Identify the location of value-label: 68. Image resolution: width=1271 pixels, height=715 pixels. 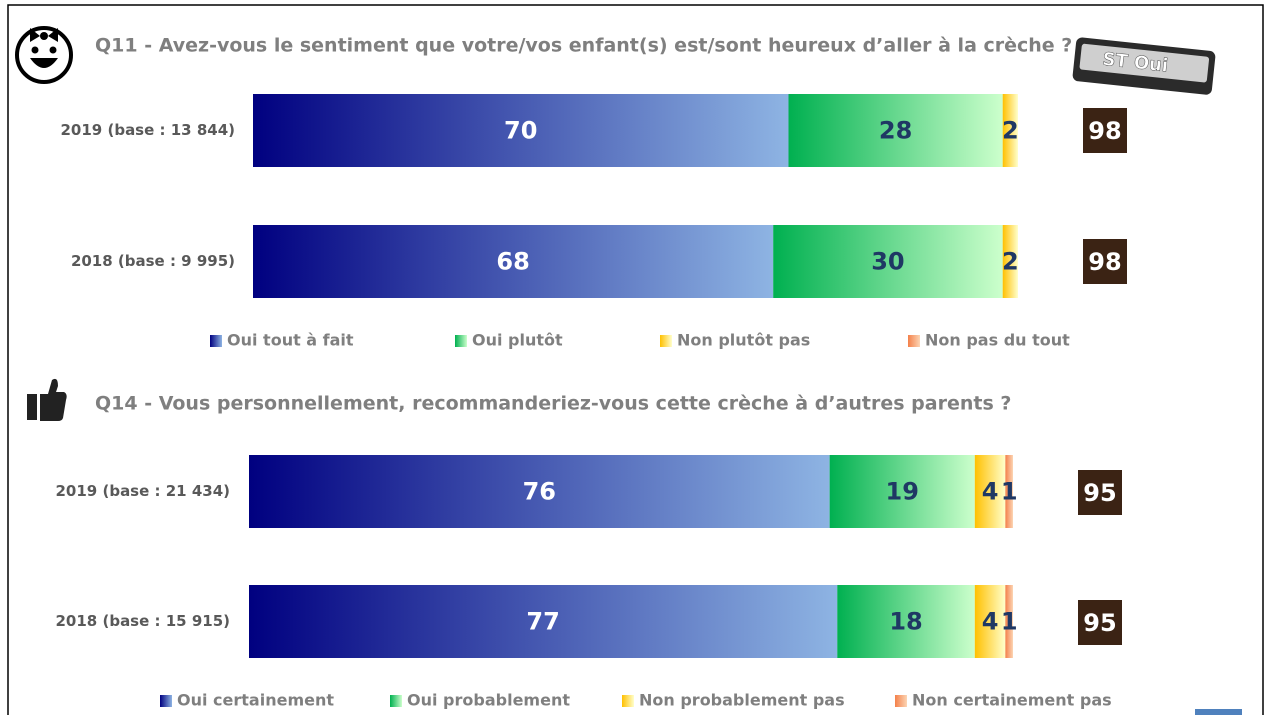
(512, 262).